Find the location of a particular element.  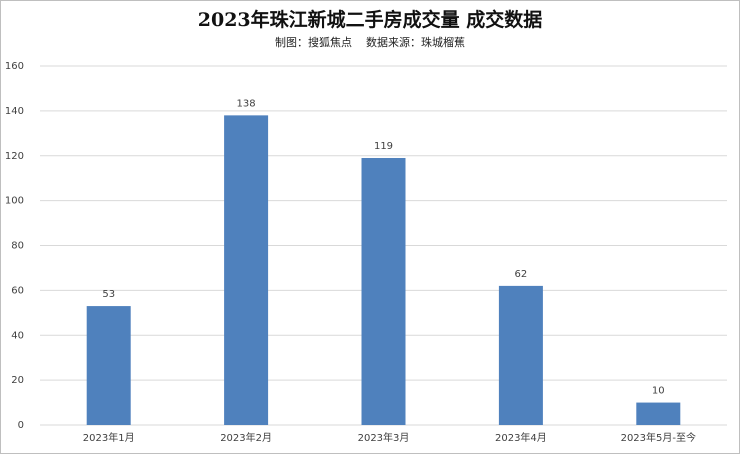

x-tick-label: 2023年3月 is located at coordinates (384, 437).